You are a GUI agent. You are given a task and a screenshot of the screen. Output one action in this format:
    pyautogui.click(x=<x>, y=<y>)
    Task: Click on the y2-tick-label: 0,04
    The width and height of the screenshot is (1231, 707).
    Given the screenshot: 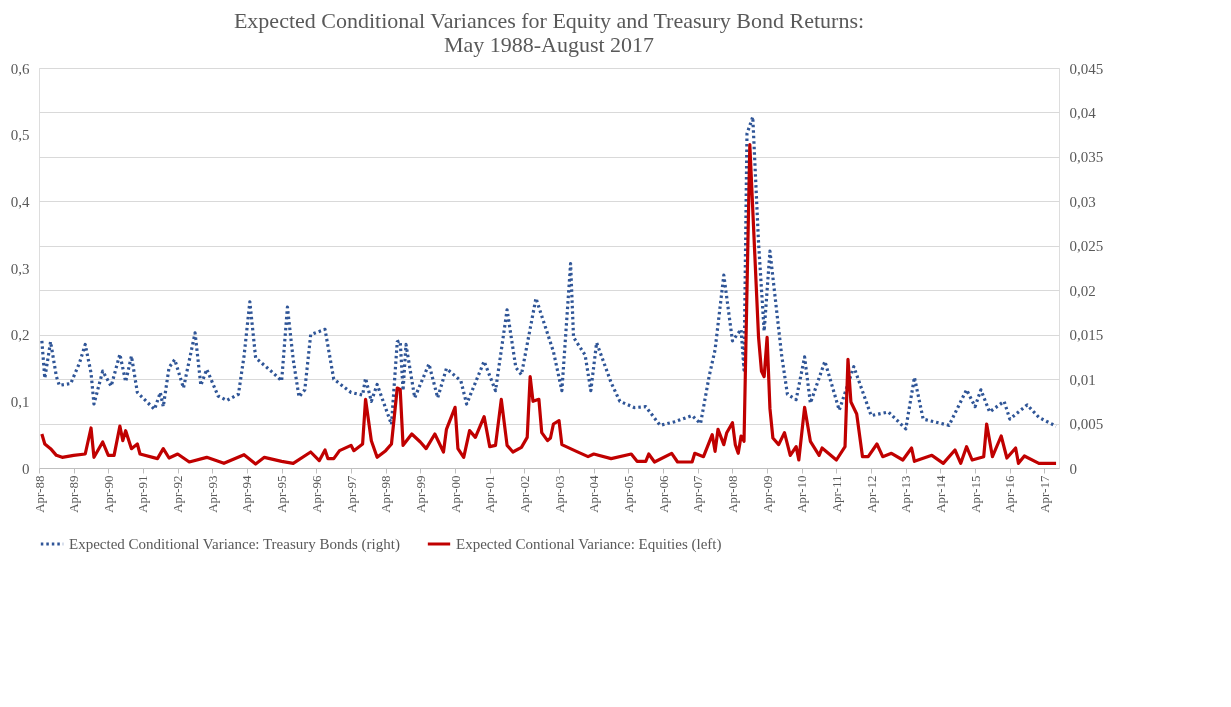 What is the action you would take?
    pyautogui.click(x=1083, y=112)
    